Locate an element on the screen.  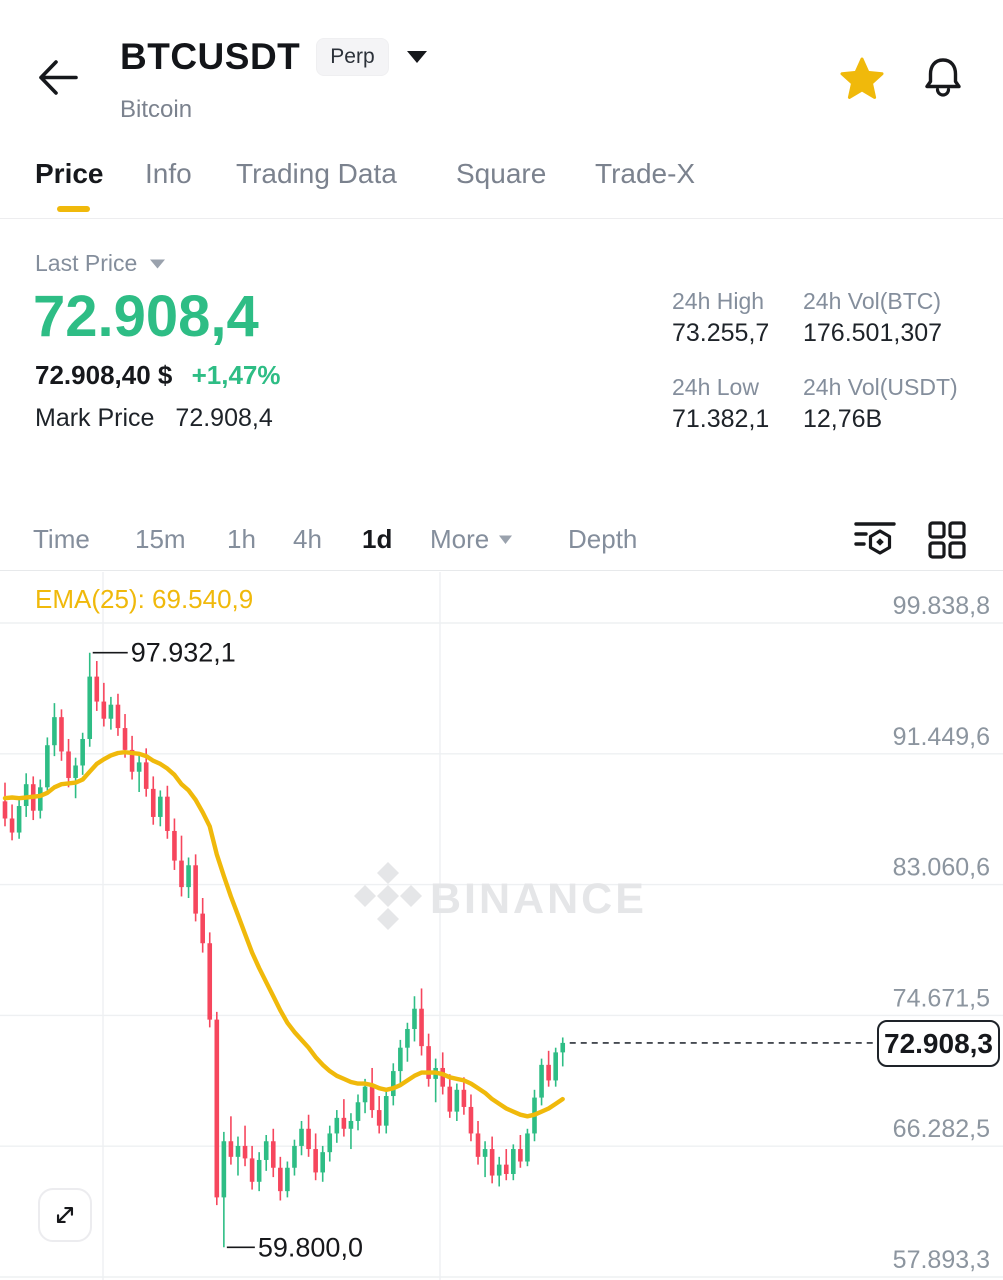
expand-icon is located at coordinates (65, 1215).